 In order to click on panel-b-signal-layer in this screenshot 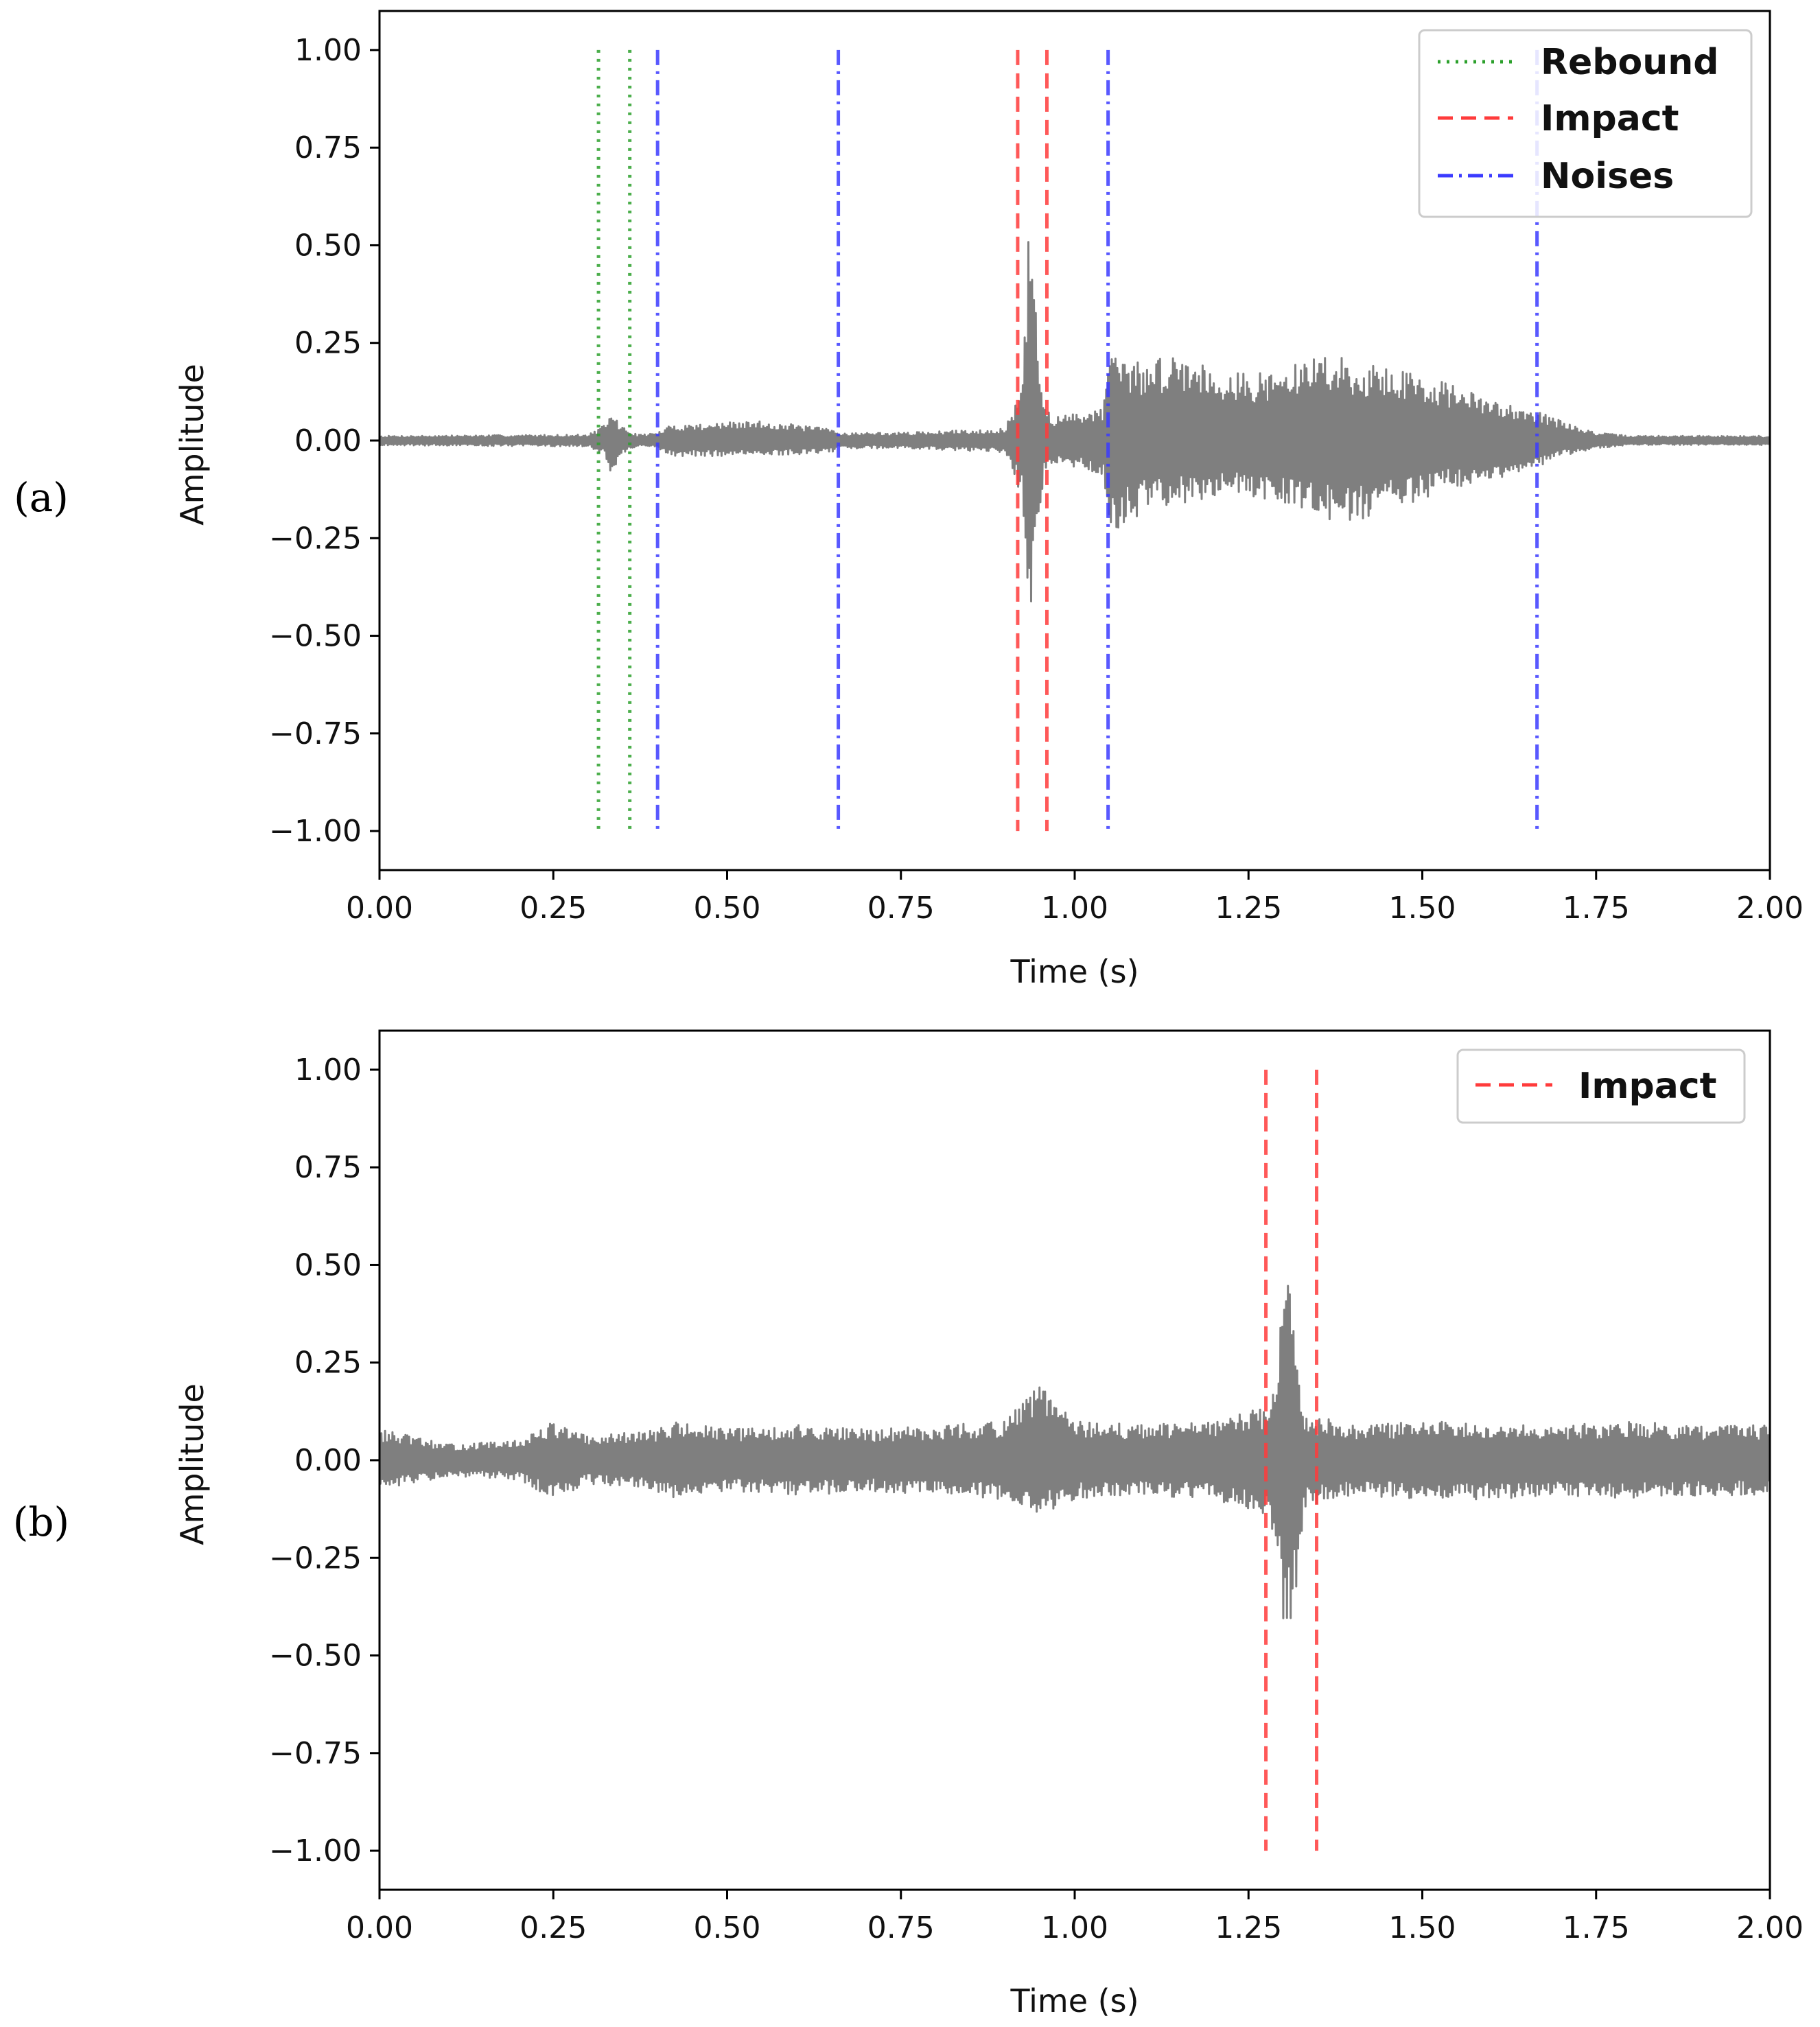, I will do `click(1074, 1452)`.